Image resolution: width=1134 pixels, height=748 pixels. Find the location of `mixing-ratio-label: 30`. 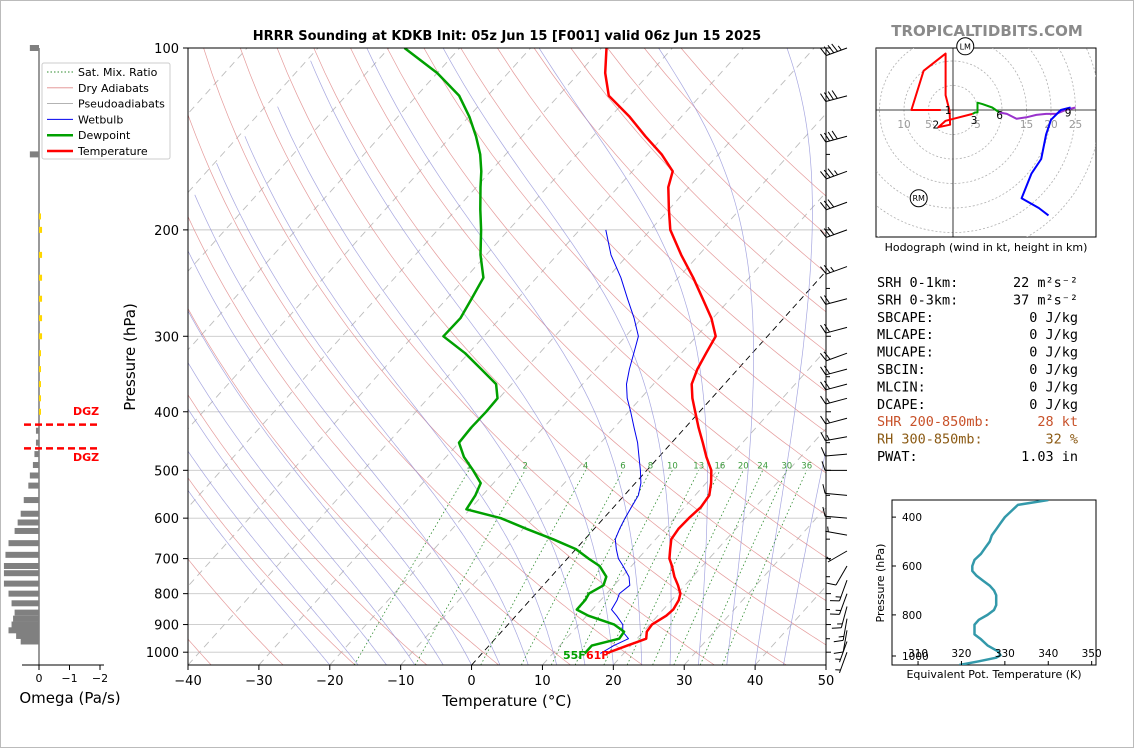

mixing-ratio-label: 30 is located at coordinates (786, 466).